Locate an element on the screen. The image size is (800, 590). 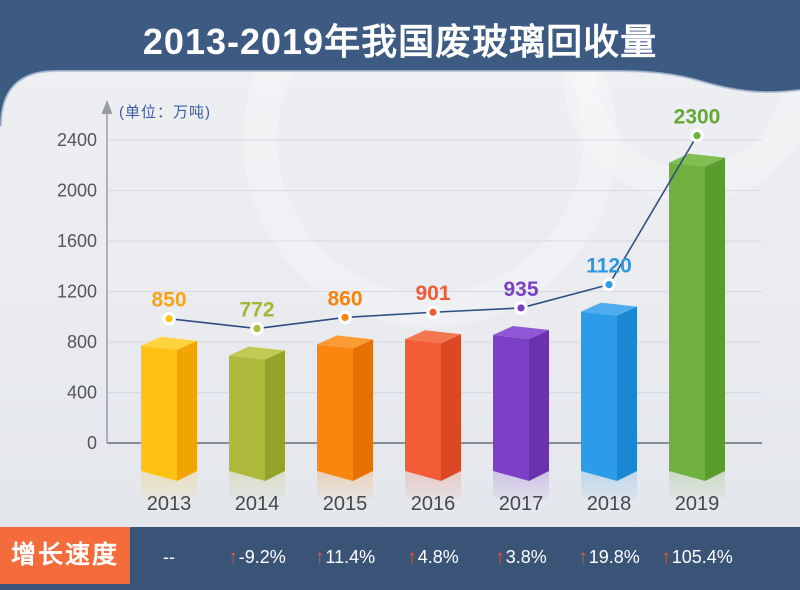
bar-2017 is located at coordinates (521, 416).